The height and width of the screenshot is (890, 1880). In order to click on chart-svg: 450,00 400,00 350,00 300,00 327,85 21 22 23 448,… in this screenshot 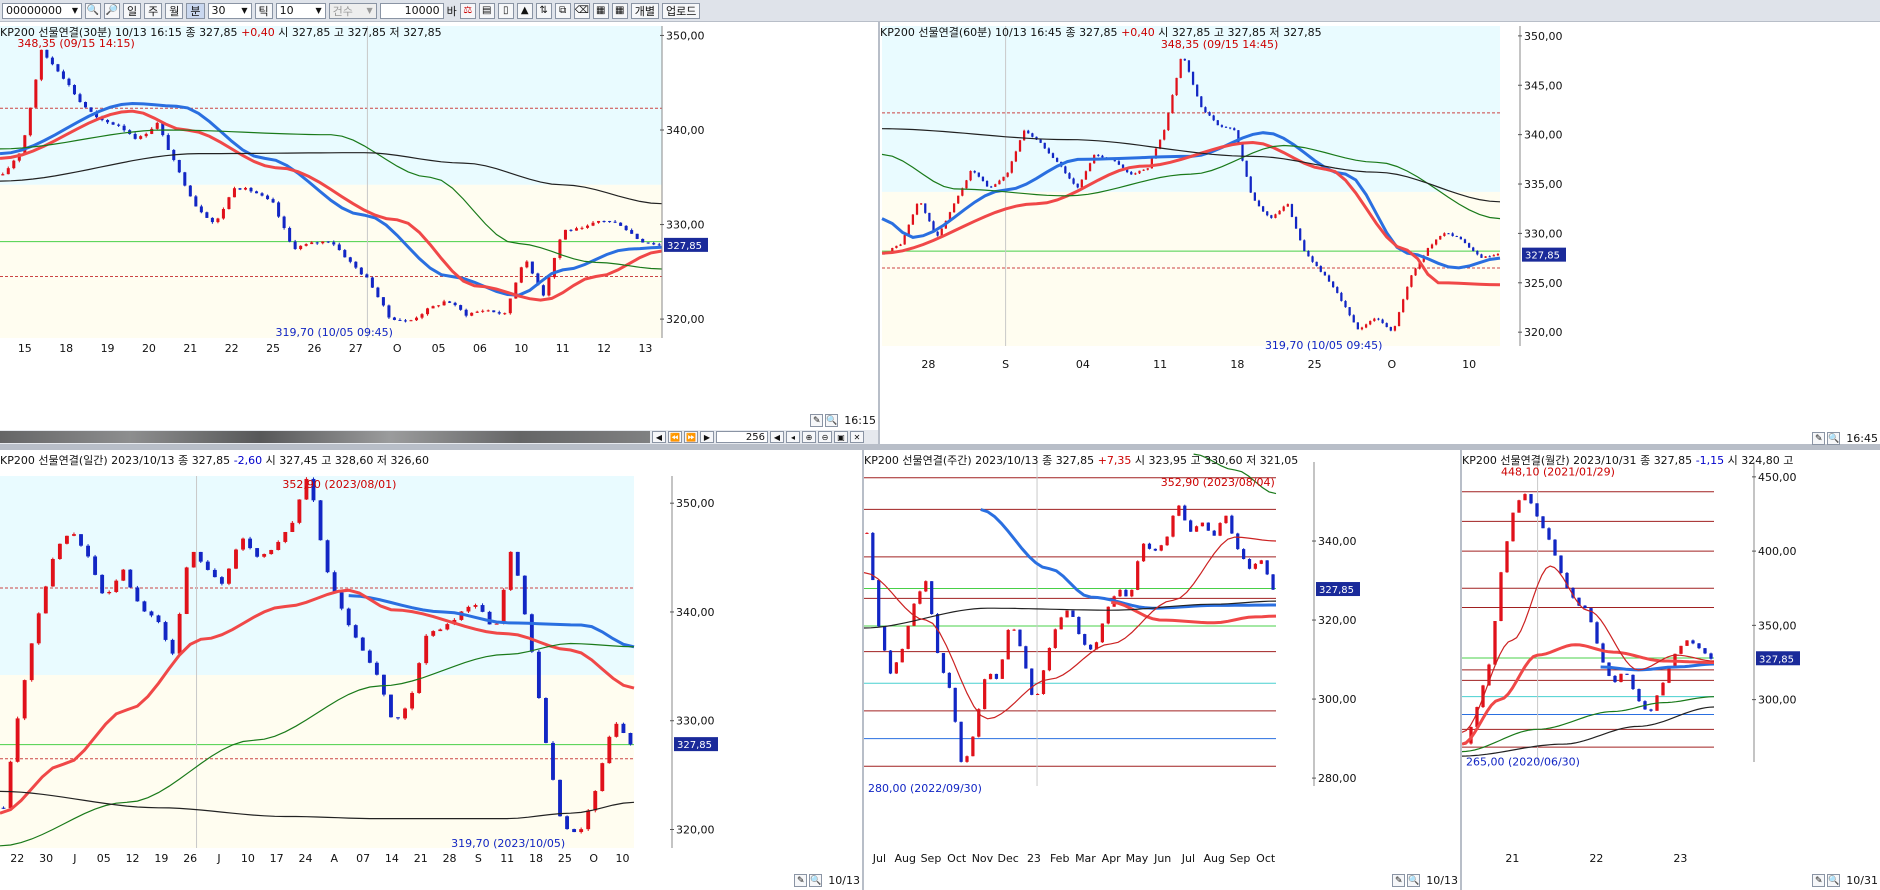, I will do `click(1671, 670)`.